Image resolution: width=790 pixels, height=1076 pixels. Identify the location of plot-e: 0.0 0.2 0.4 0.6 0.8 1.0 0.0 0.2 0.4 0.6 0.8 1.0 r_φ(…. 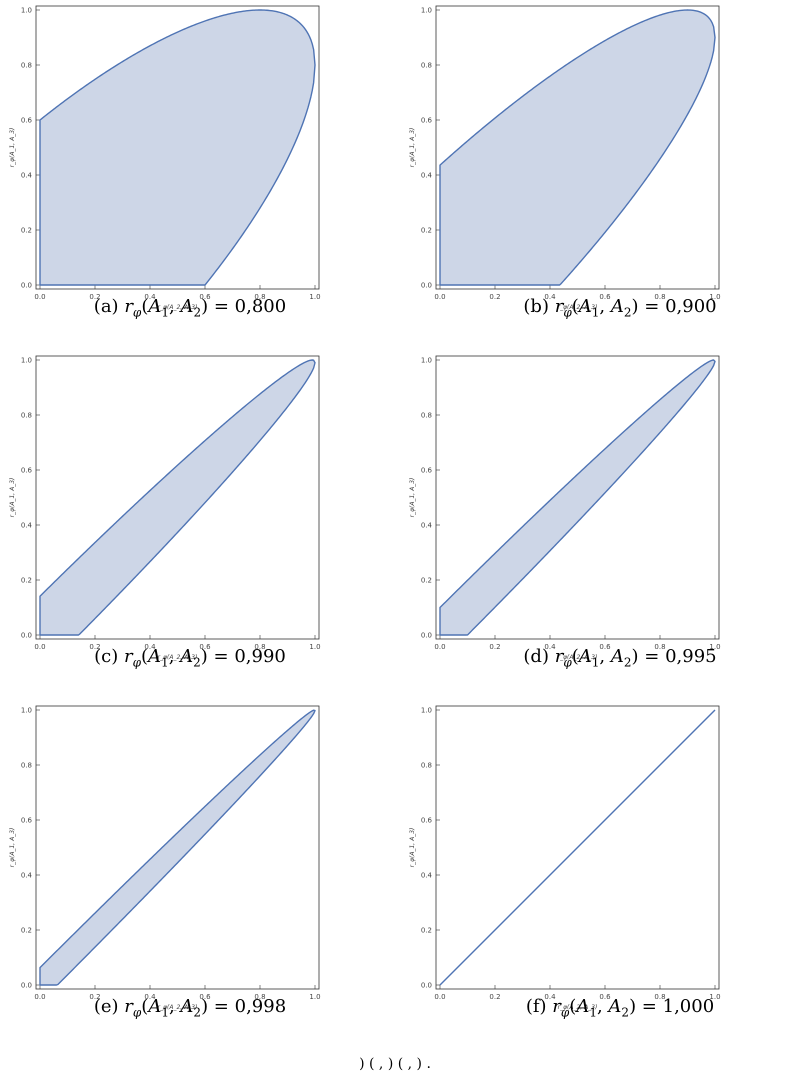
(165, 858).